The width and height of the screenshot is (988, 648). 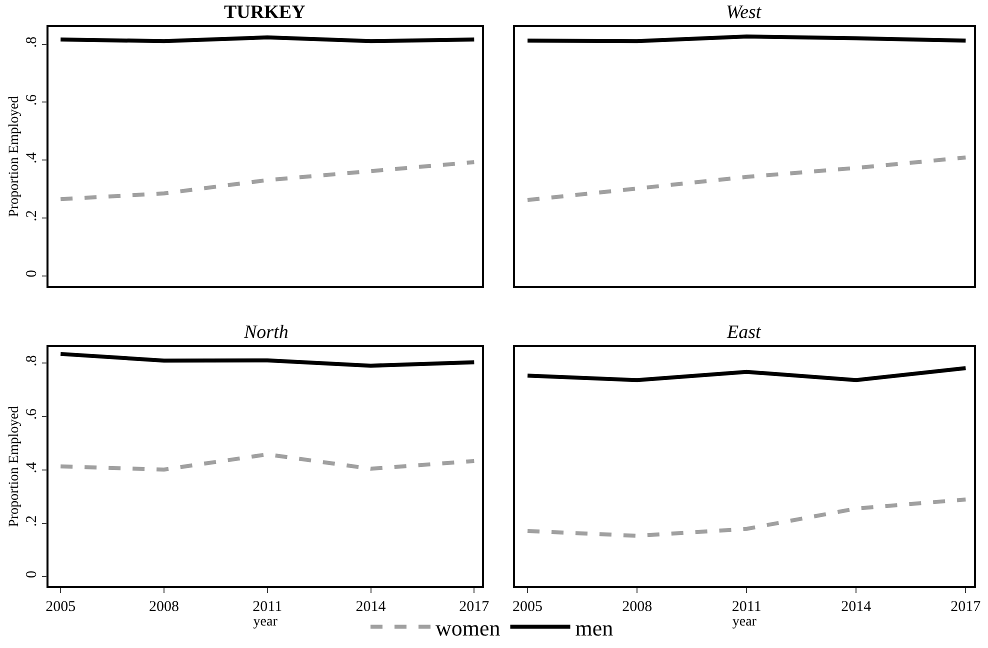 What do you see at coordinates (594, 627) in the screenshot?
I see `legend-label: men` at bounding box center [594, 627].